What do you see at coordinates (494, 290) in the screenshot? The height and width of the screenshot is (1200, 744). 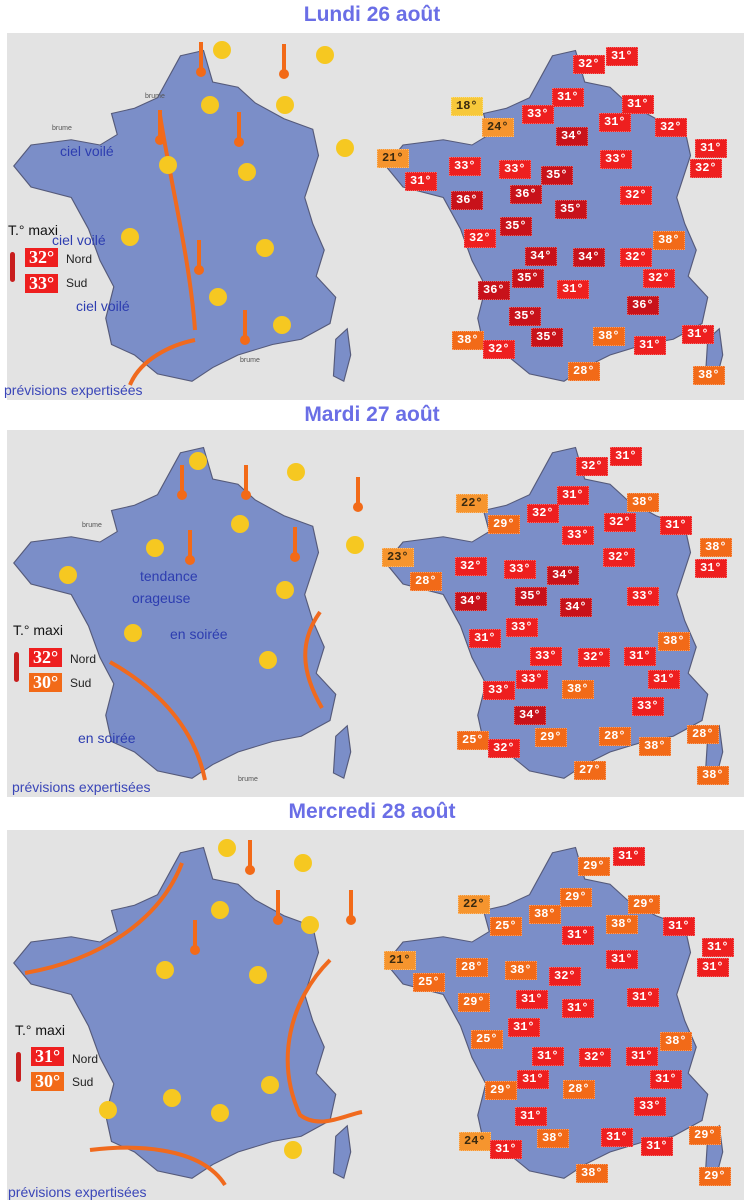 I see `temperature-label: 36°` at bounding box center [494, 290].